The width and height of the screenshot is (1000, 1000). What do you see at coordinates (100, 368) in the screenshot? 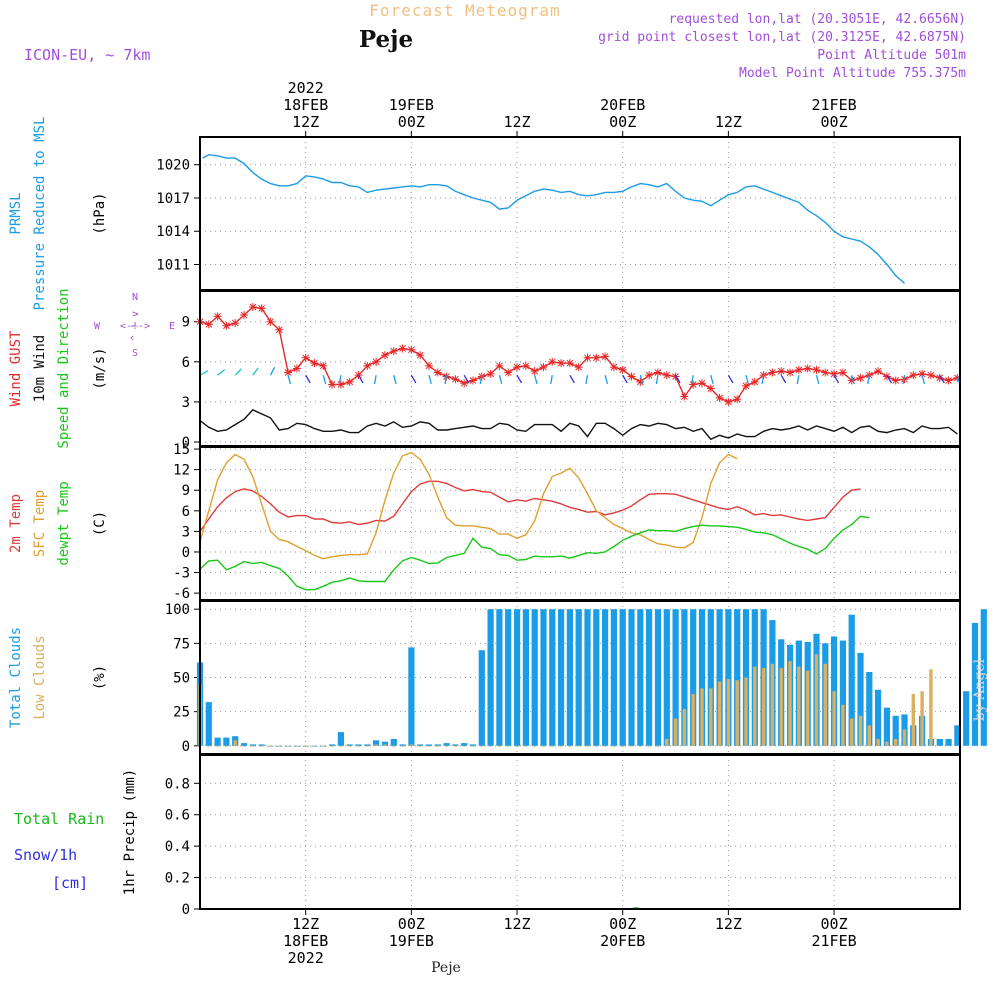
I see `unit-label: (m/s)` at bounding box center [100, 368].